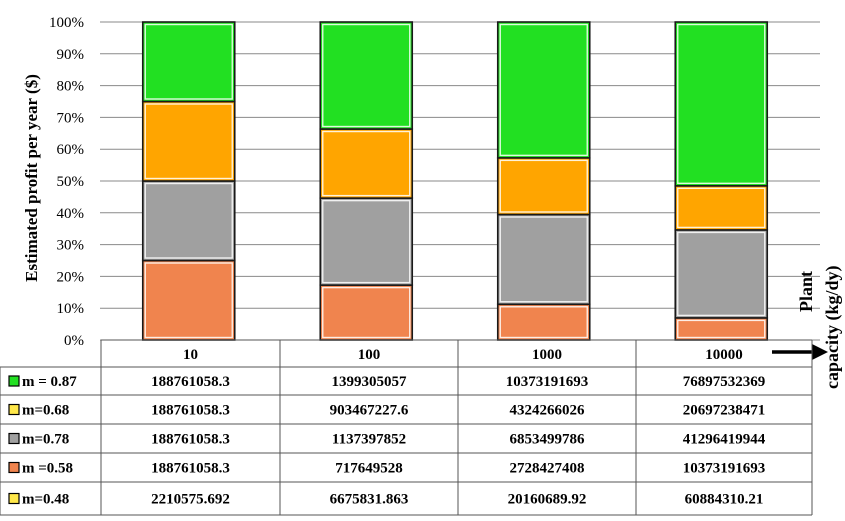 Image resolution: width=845 pixels, height=521 pixels. I want to click on y-tick-label: 30%, so click(71, 246).